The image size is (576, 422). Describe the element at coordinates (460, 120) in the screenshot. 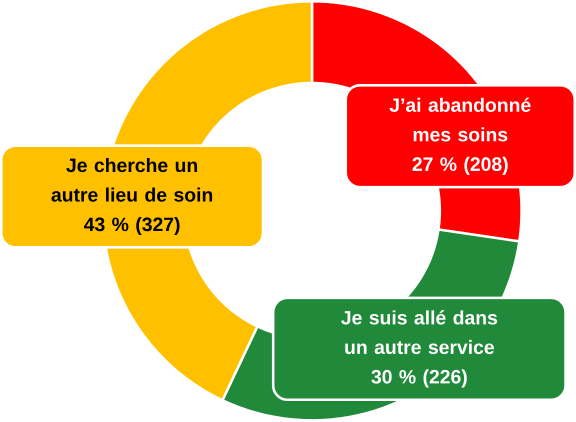

I see `slice-label: J’ai abandonné mes soins` at that location.